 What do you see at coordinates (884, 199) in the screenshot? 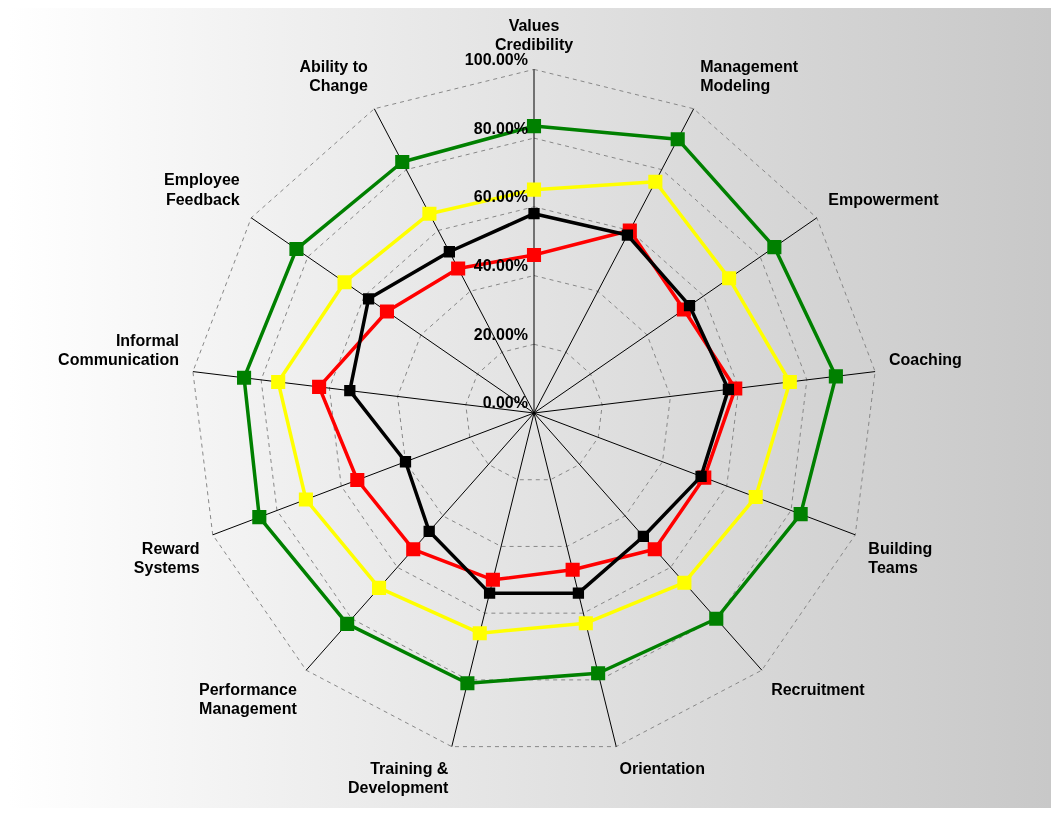
I see `spoke-label: Empowerment` at bounding box center [884, 199].